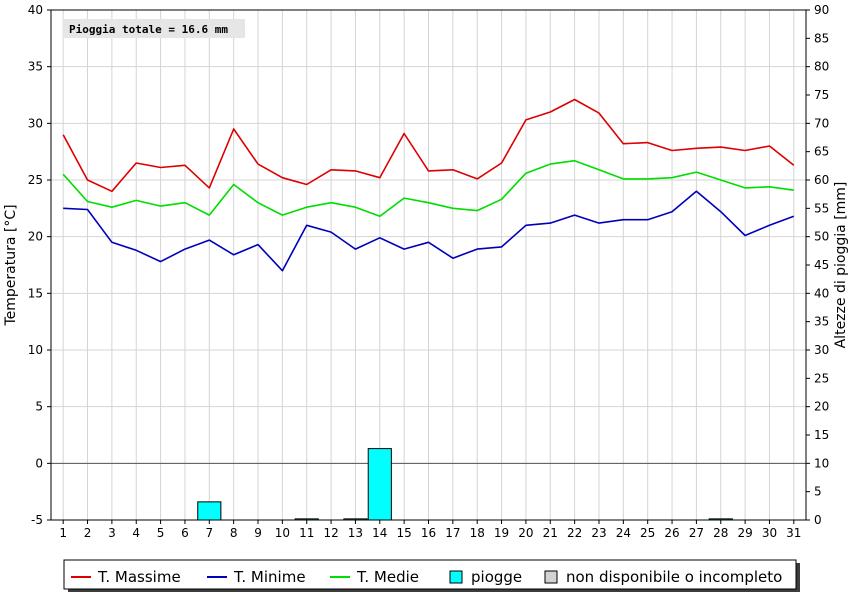 This screenshot has height=600, width=865. I want to click on y-left-tick-label: 0, so click(39, 463).